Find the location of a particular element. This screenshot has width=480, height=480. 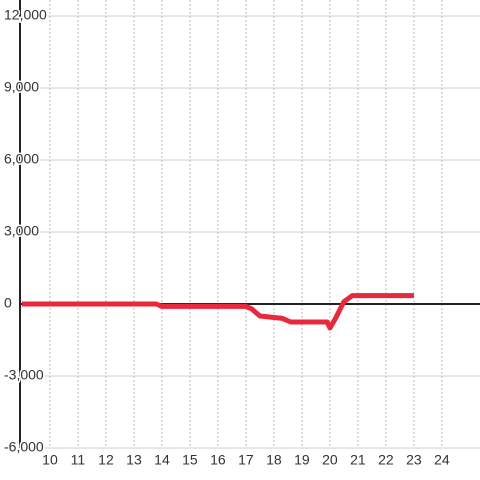

y-tick-label: 3,000 is located at coordinates (21, 231).